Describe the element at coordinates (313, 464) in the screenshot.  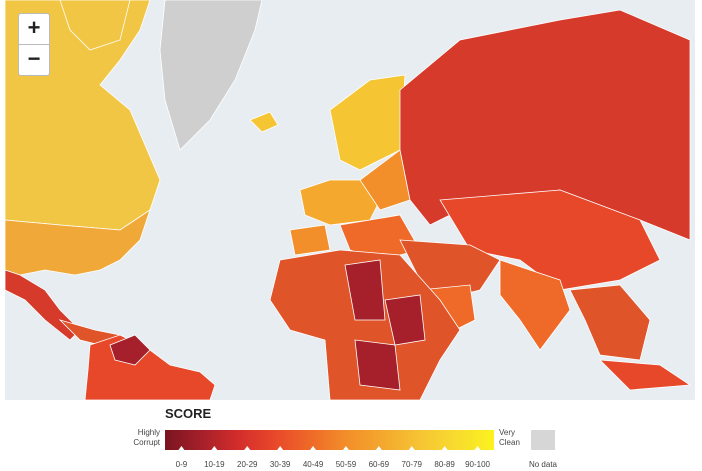
I see `legend-range-label: 40-49` at that location.